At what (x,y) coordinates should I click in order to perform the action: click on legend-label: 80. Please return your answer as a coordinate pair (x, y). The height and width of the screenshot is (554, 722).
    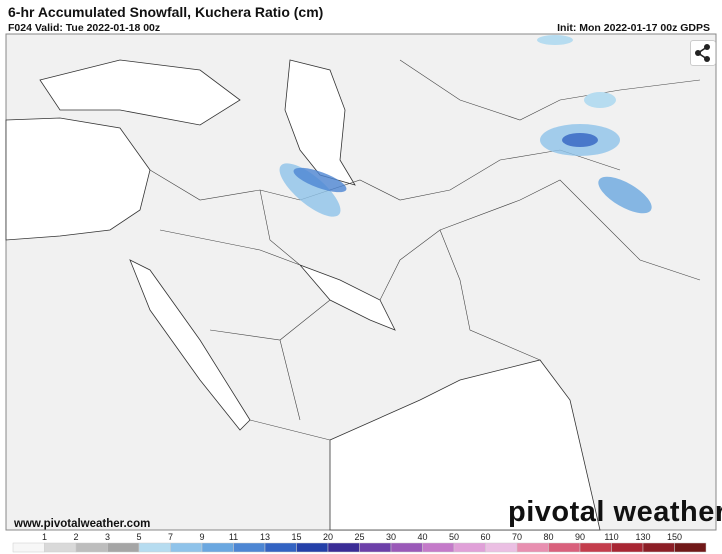
    Looking at the image, I should click on (548, 537).